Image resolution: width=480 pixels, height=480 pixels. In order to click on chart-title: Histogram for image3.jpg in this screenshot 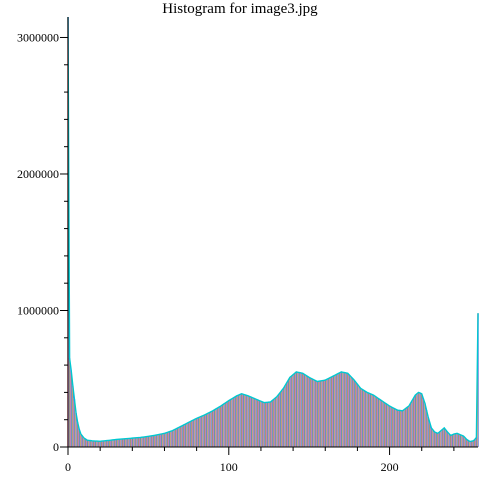, I will do `click(240, 9)`.